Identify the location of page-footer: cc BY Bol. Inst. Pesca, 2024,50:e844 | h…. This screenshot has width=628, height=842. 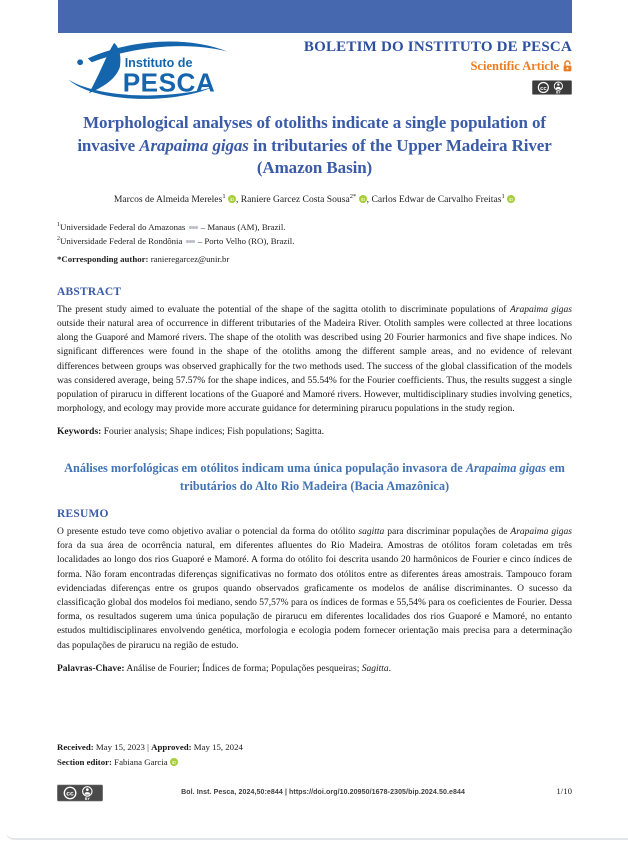
(314, 795).